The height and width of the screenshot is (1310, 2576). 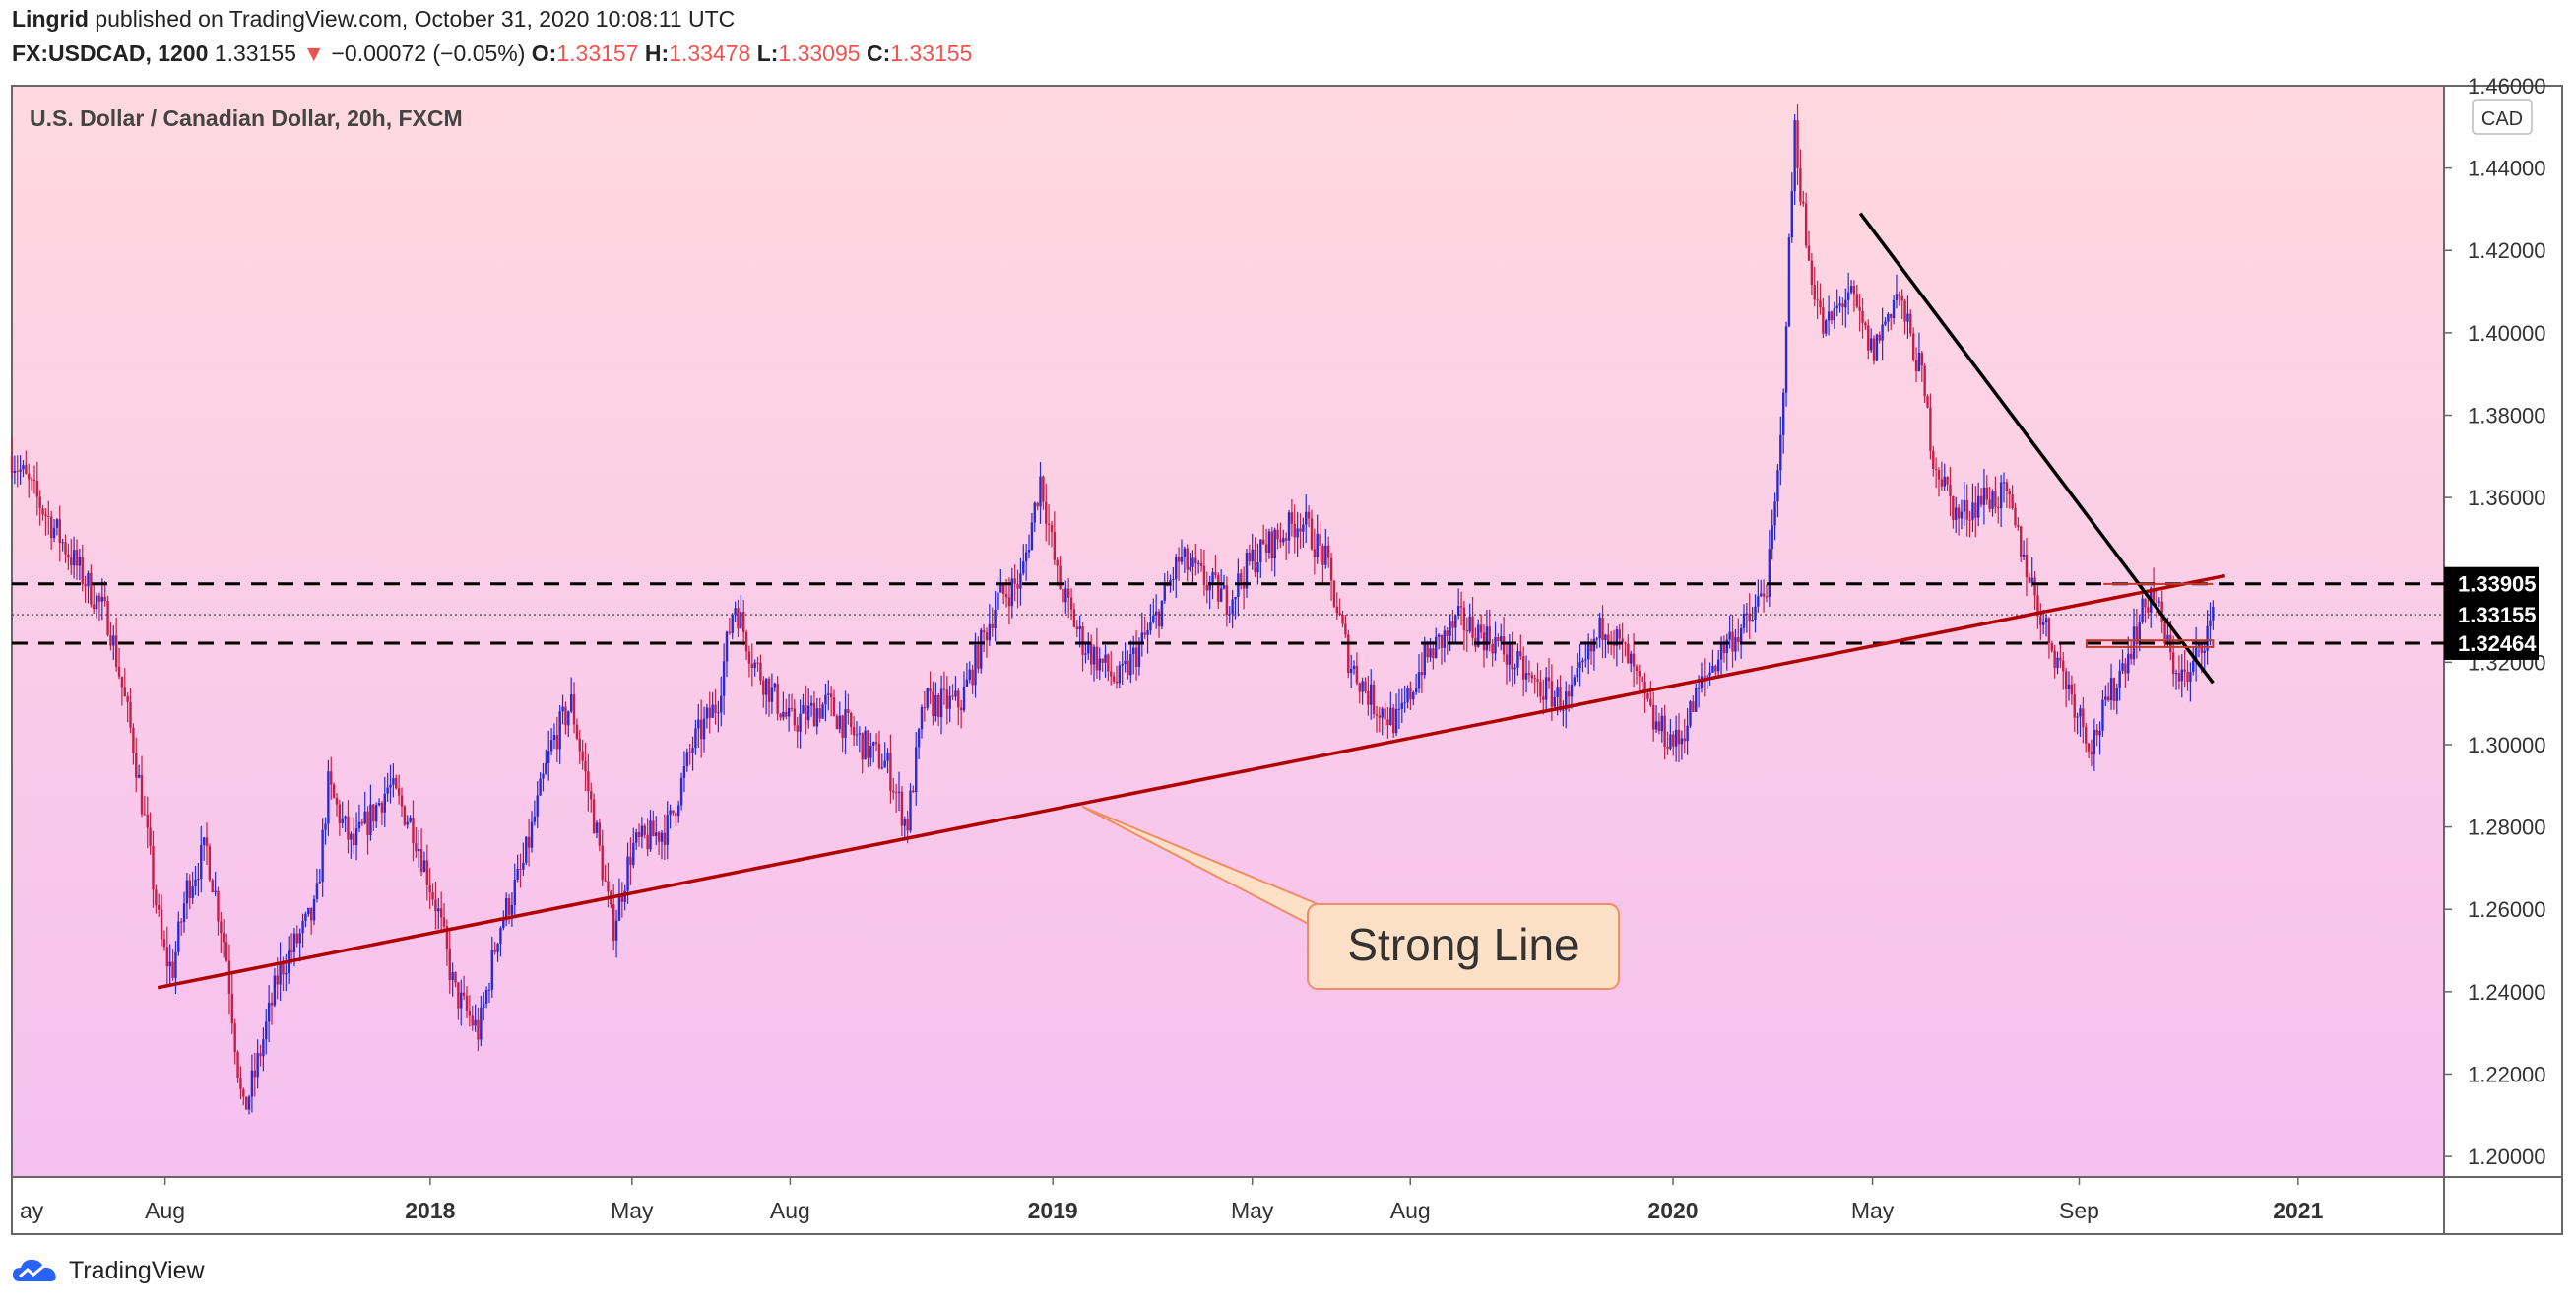 I want to click on author-name: Lingrid, so click(x=50, y=19).